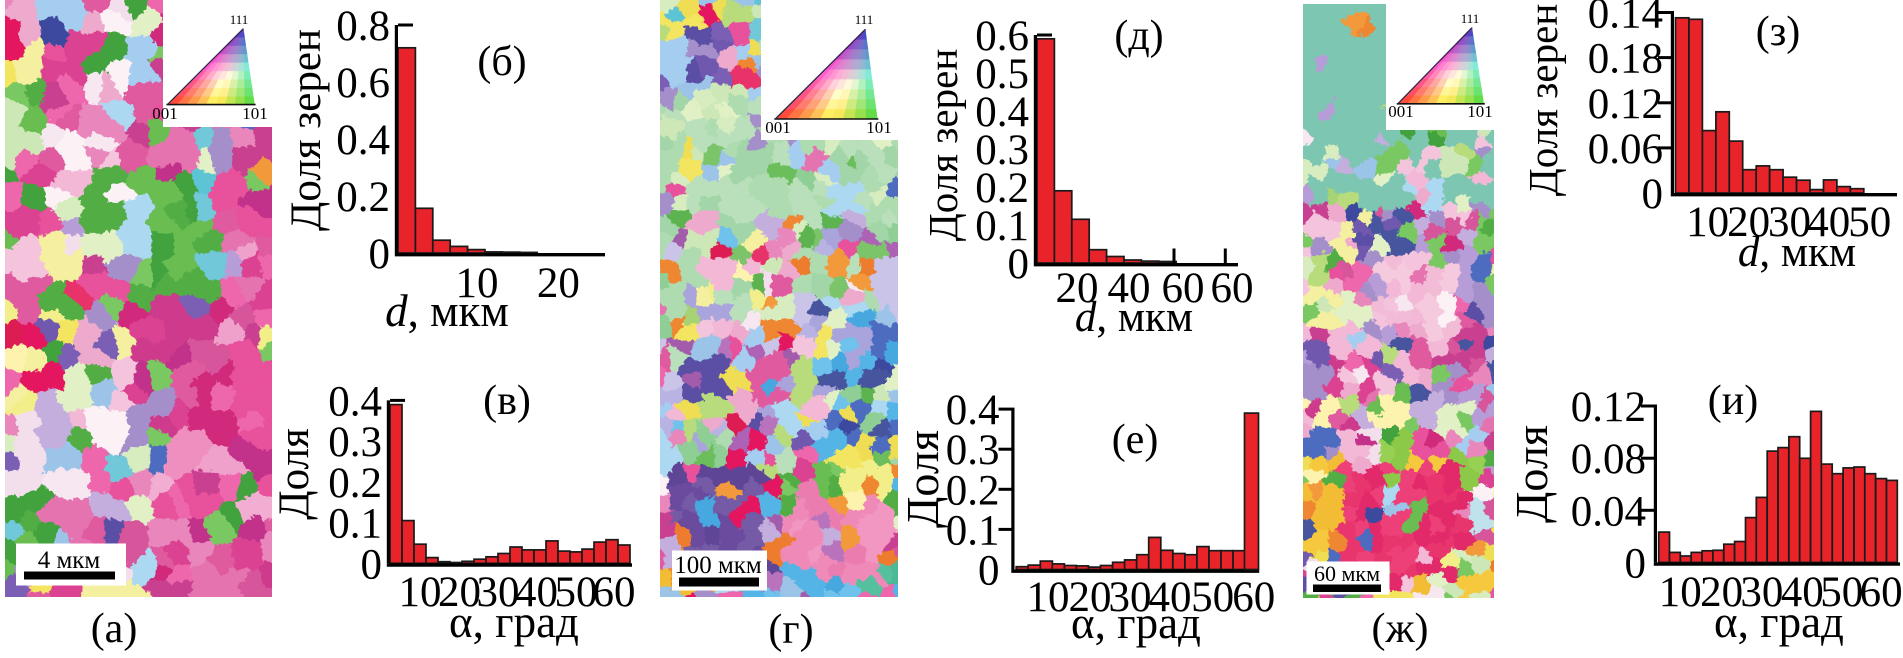 Image resolution: width=1903 pixels, height=658 pixels. What do you see at coordinates (363, 26) in the screenshot?
I see `svg-text: 0.8` at bounding box center [363, 26].